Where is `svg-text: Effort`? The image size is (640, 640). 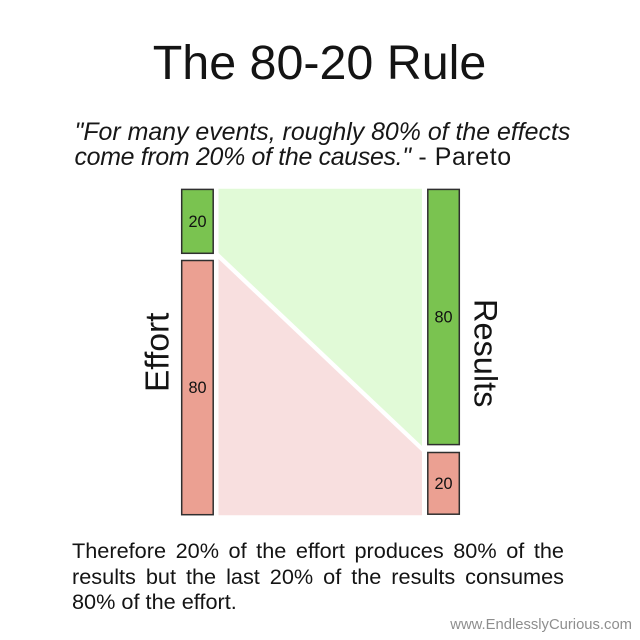 svg-text: Effort is located at coordinates (157, 352).